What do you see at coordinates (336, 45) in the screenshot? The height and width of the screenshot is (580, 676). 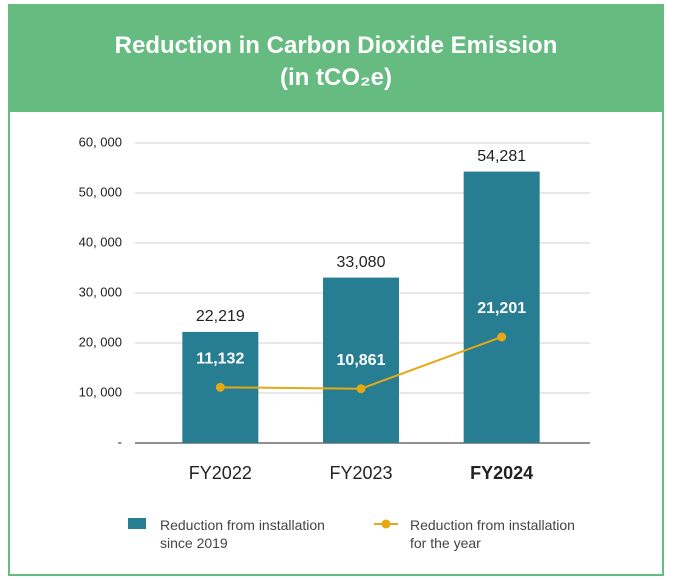 I see `chart-title: Reduction in Carbon Dioxide Emission` at bounding box center [336, 45].